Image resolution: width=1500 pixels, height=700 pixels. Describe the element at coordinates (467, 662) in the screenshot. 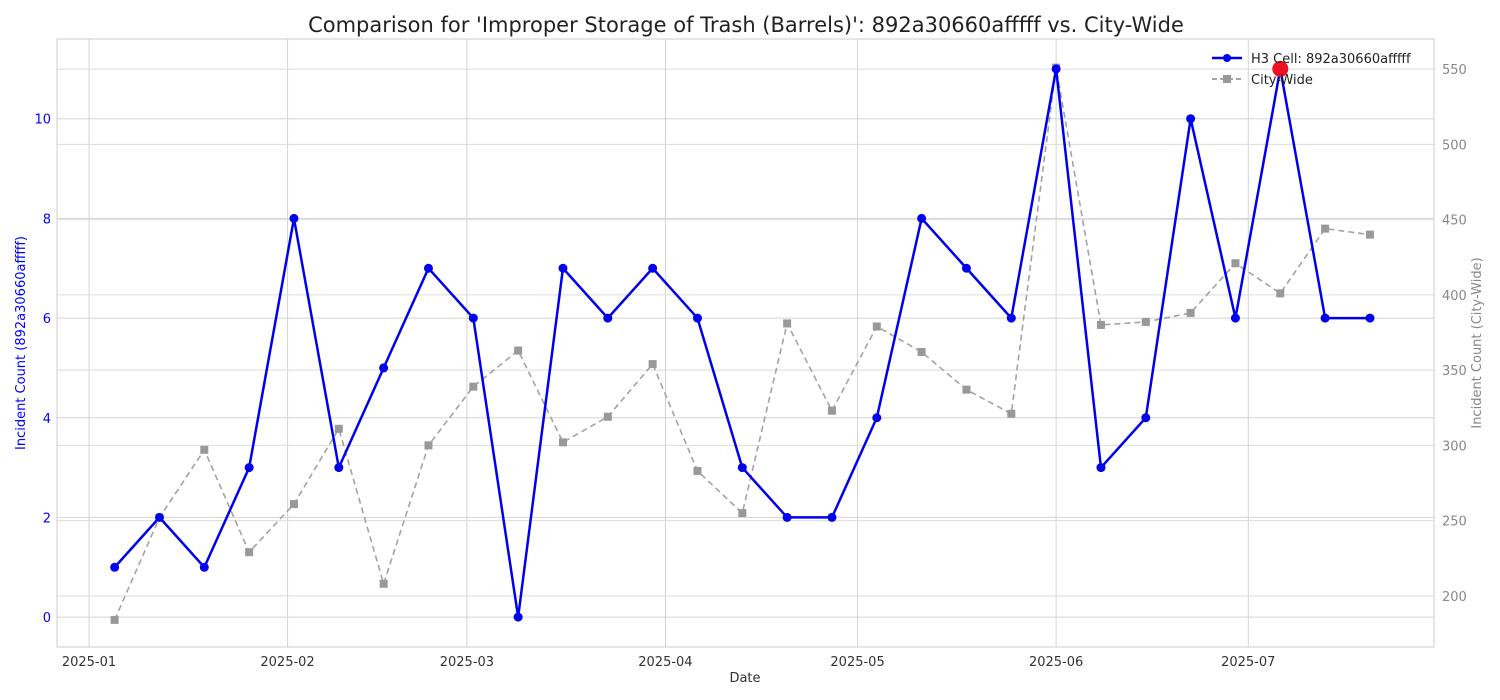

I see `x-tick-label: 2025-03` at that location.